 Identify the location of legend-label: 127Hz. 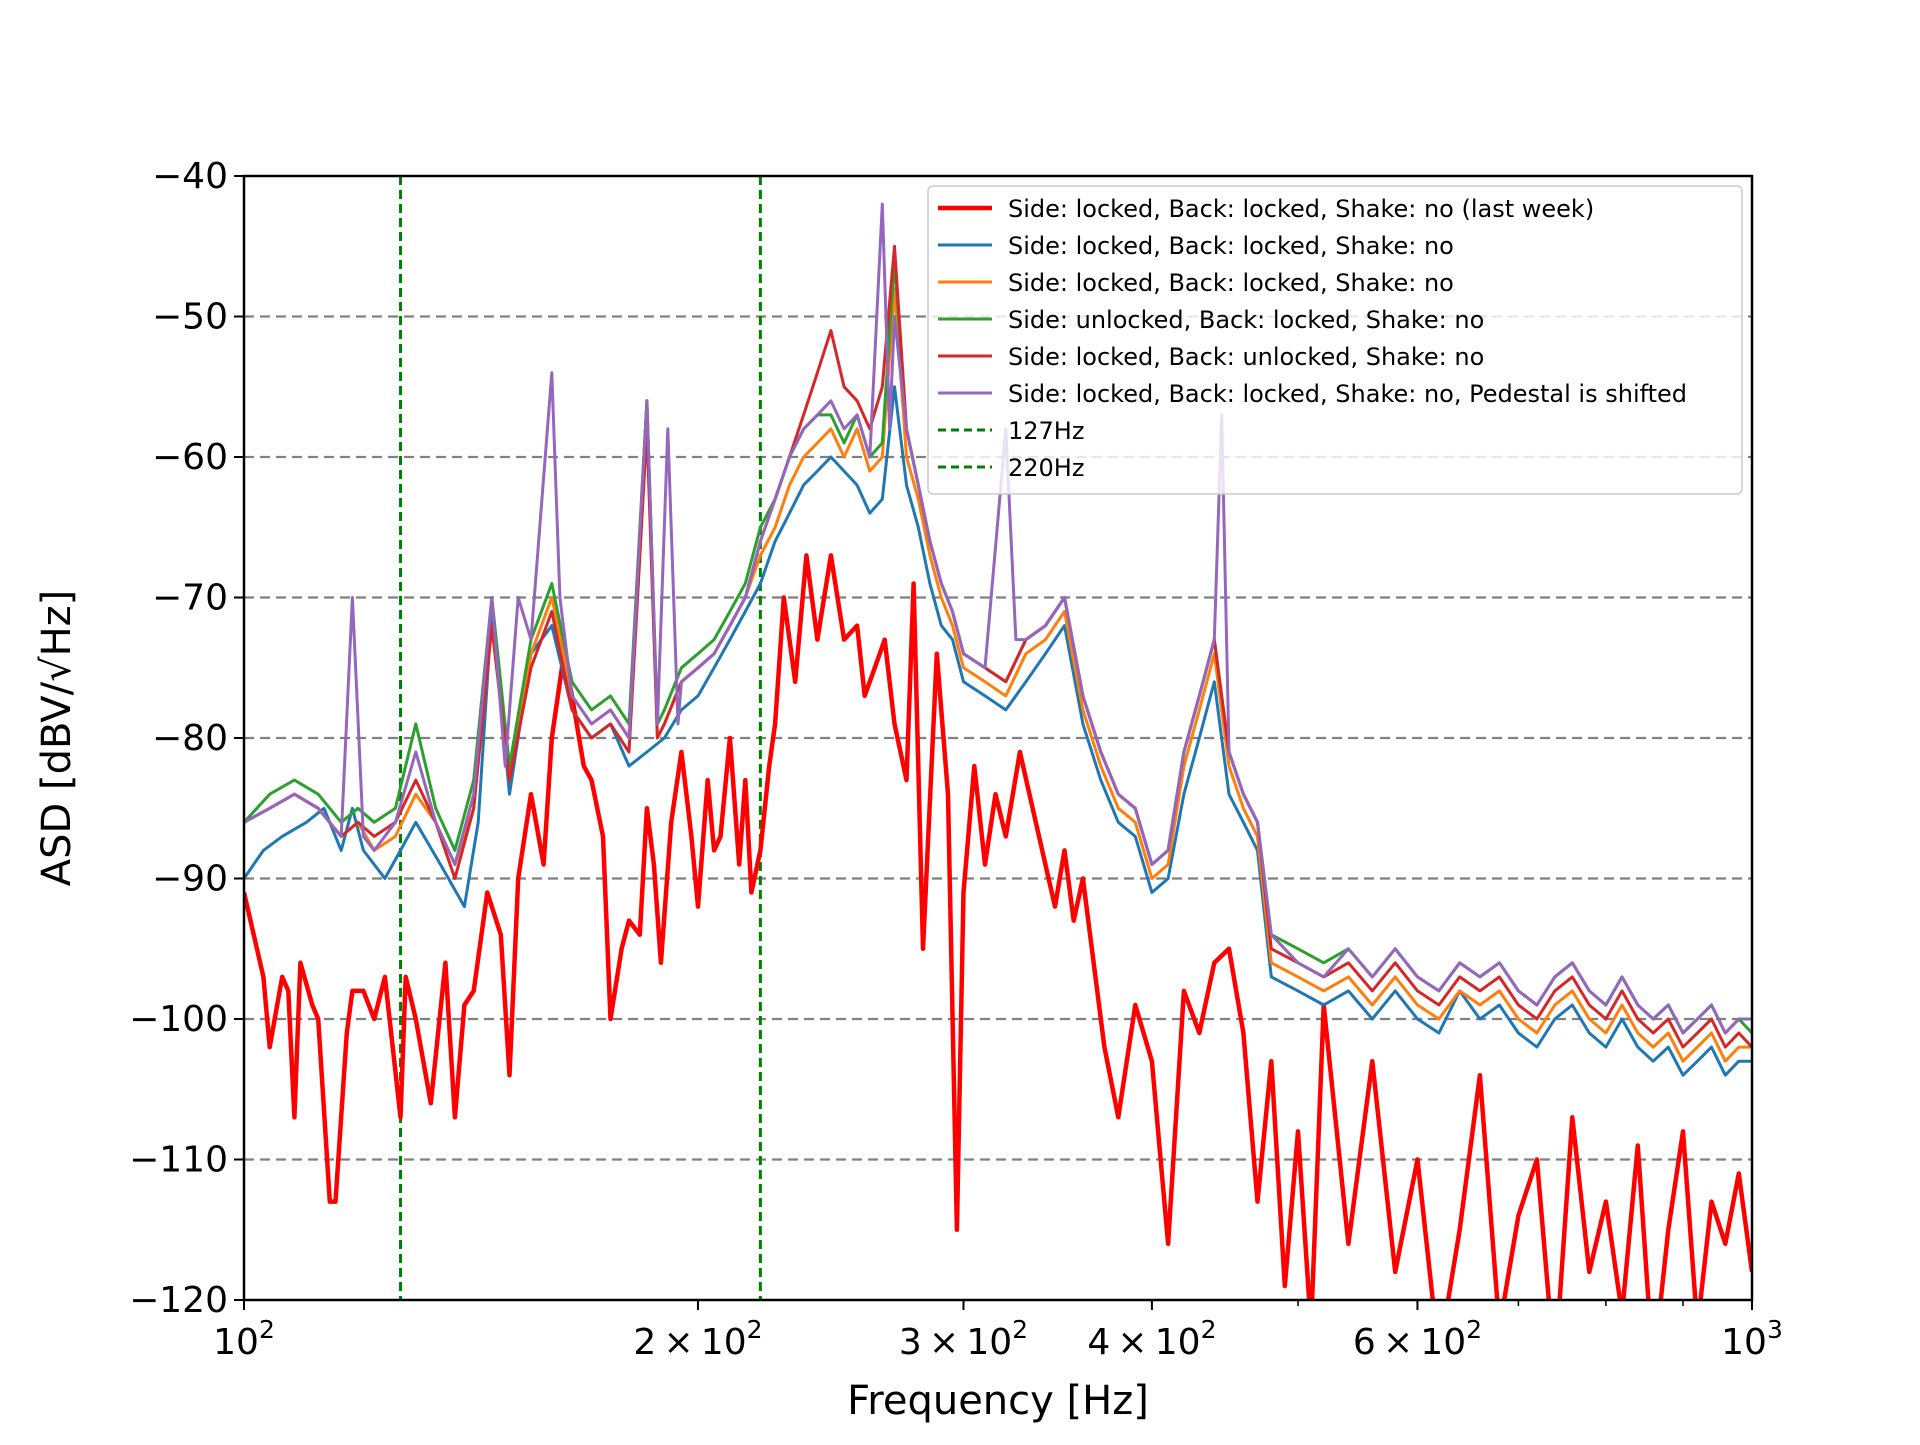
(1046, 431).